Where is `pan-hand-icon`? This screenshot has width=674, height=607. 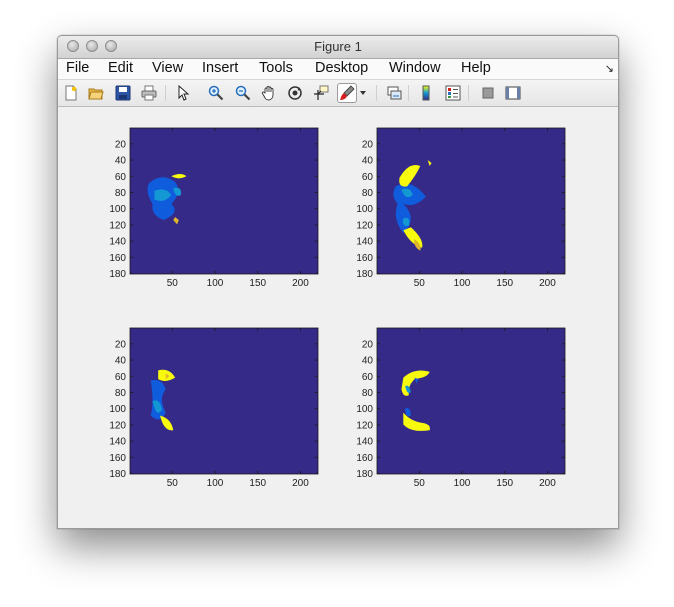 pan-hand-icon is located at coordinates (269, 93).